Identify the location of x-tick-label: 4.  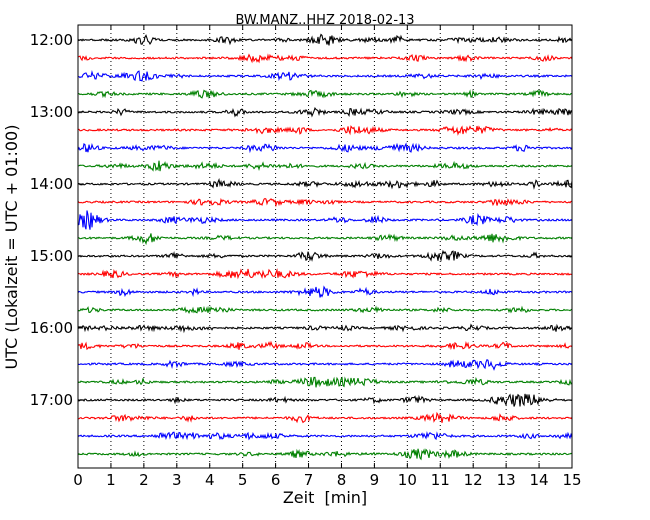
(210, 480).